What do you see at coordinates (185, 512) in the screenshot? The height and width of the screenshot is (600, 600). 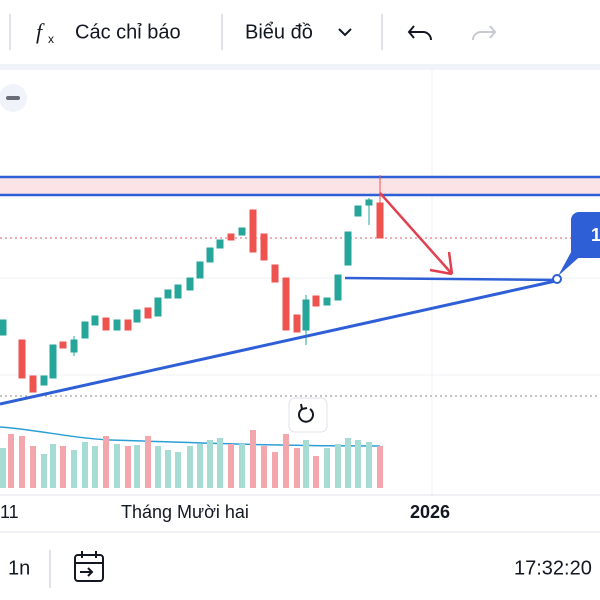 I see `x-label: Tháng Mười hai` at bounding box center [185, 512].